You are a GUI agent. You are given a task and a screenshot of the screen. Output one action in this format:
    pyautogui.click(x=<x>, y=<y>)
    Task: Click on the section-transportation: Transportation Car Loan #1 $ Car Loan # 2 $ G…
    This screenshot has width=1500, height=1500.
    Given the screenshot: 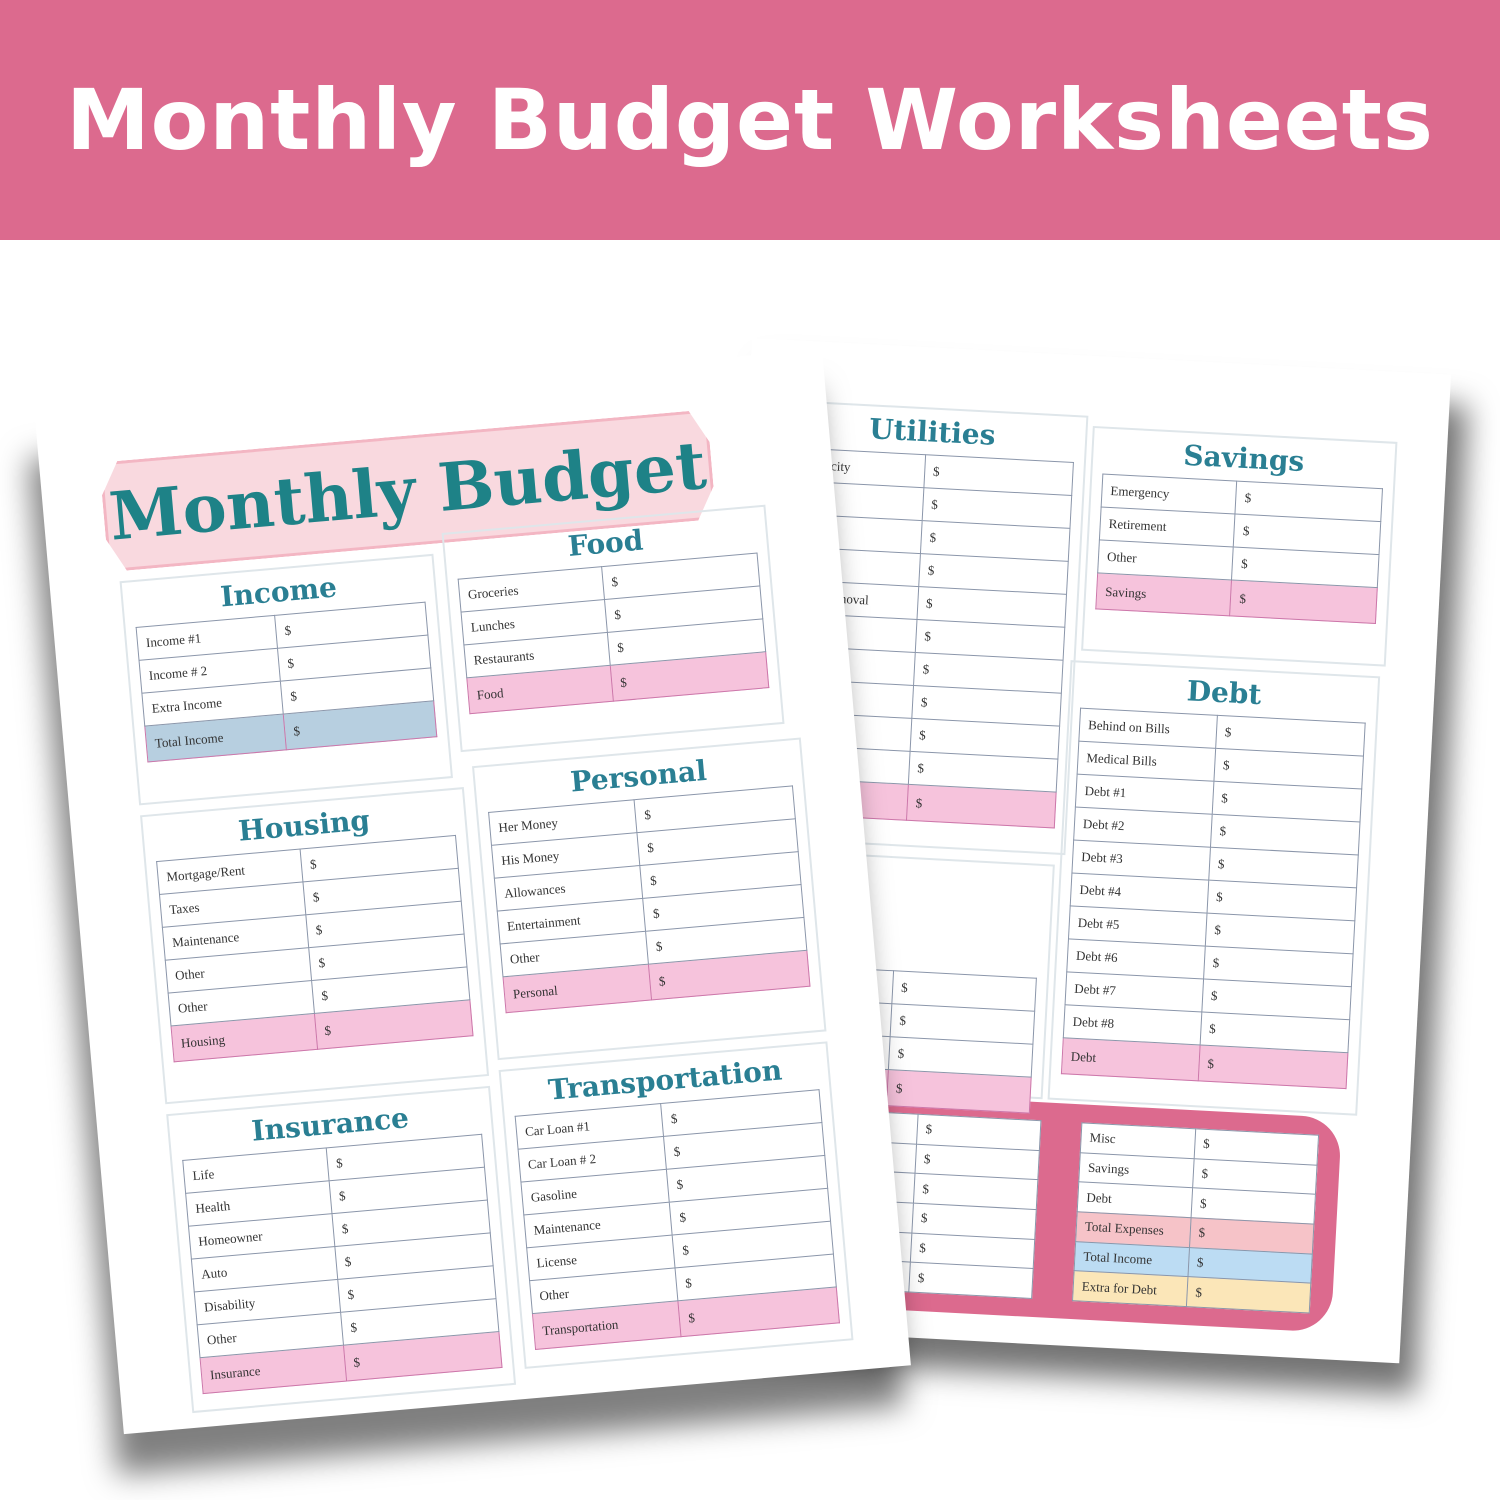 What is the action you would take?
    pyautogui.click(x=676, y=1205)
    